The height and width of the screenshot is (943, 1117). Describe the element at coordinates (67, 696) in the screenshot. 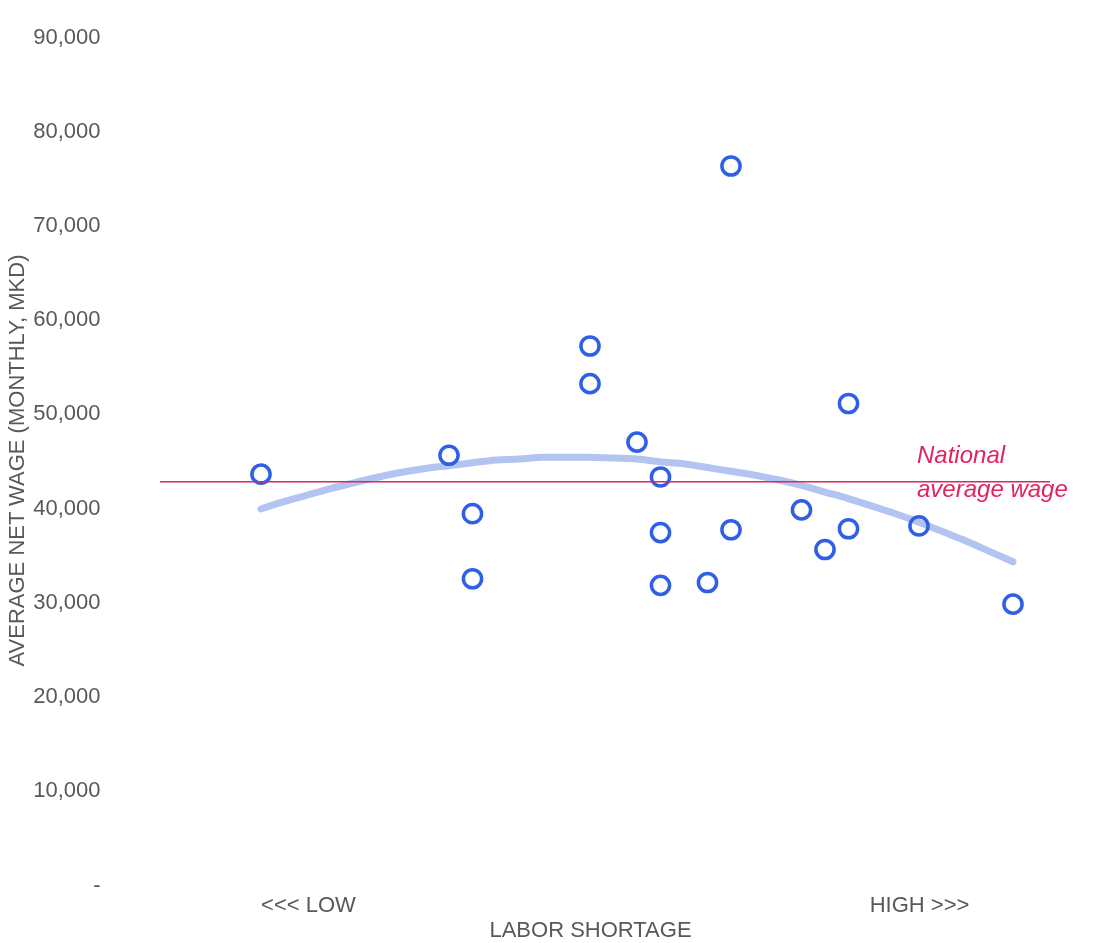

I see `y-tick-label: 20,000` at that location.